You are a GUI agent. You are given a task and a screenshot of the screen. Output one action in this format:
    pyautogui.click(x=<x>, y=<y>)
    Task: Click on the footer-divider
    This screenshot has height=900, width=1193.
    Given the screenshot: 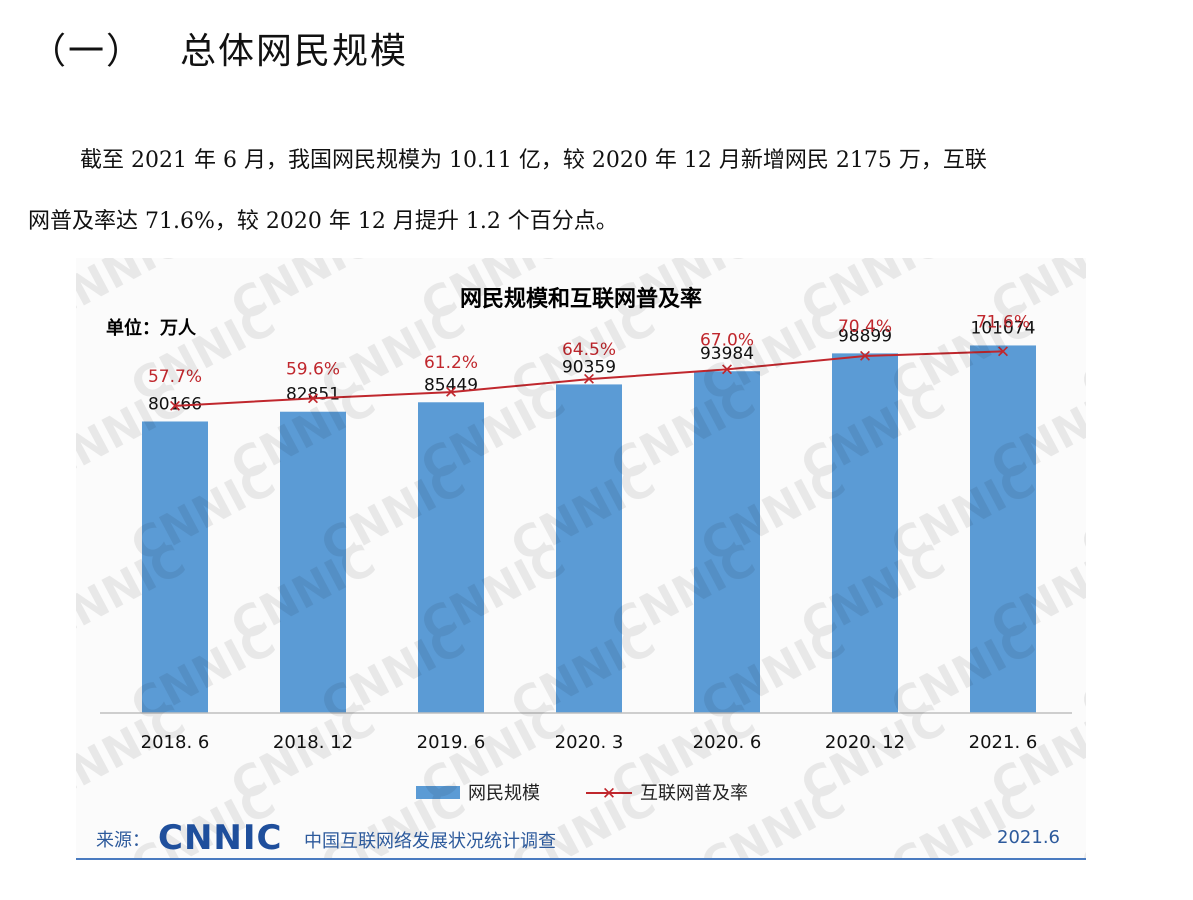 What is the action you would take?
    pyautogui.click(x=581, y=859)
    